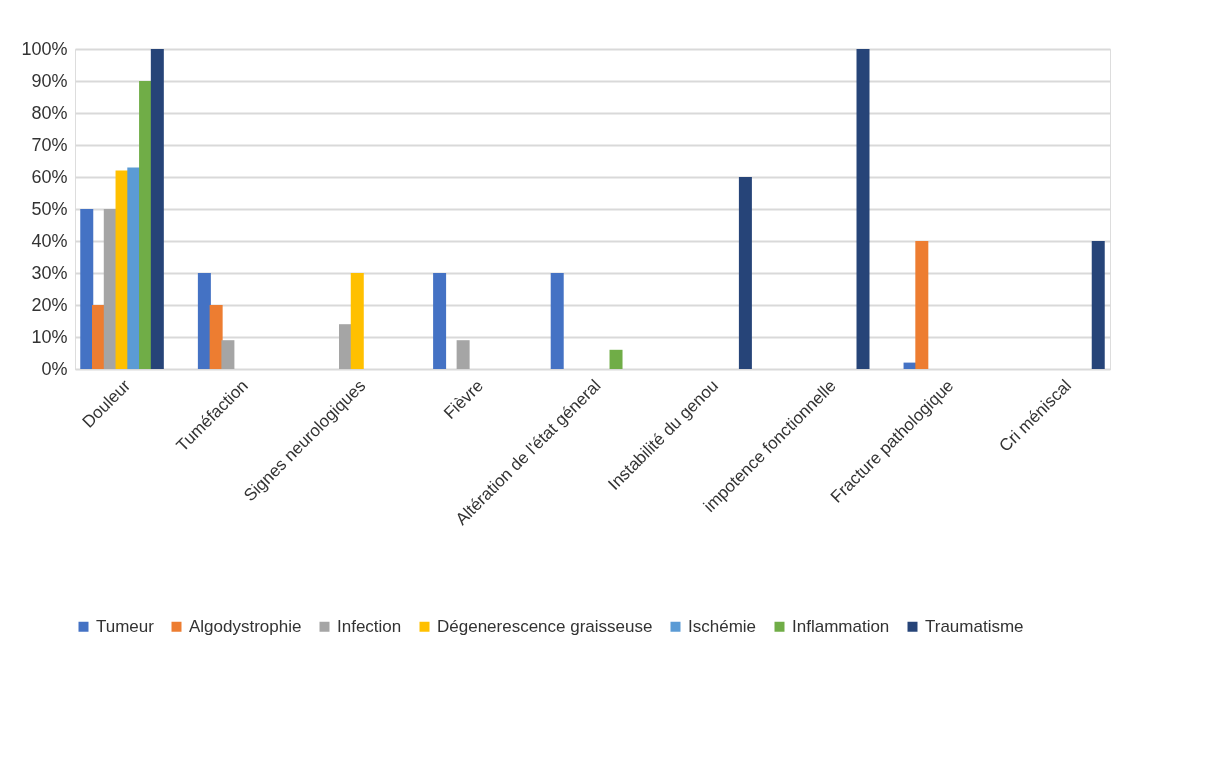  I want to click on y-tick-label: 80%, so click(49, 112).